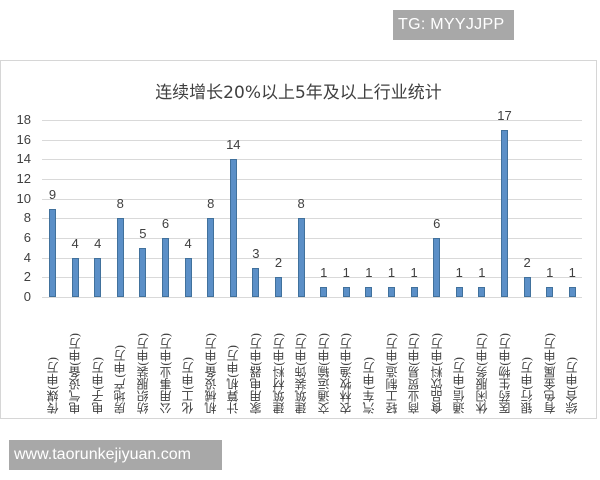 The width and height of the screenshot is (600, 480). Describe the element at coordinates (23, 198) in the screenshot. I see `y-tick-label: 10` at that location.